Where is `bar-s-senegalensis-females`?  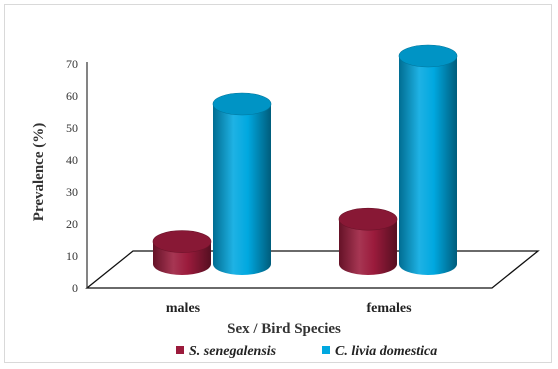
bar-s-senegalensis-females is located at coordinates (368, 241).